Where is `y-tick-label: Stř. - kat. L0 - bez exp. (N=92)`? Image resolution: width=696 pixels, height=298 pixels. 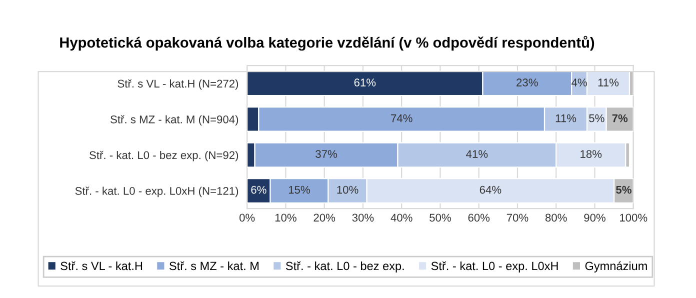 y-tick-label: Stř. - kat. L0 - bez exp. (N=92) is located at coordinates (164, 156).